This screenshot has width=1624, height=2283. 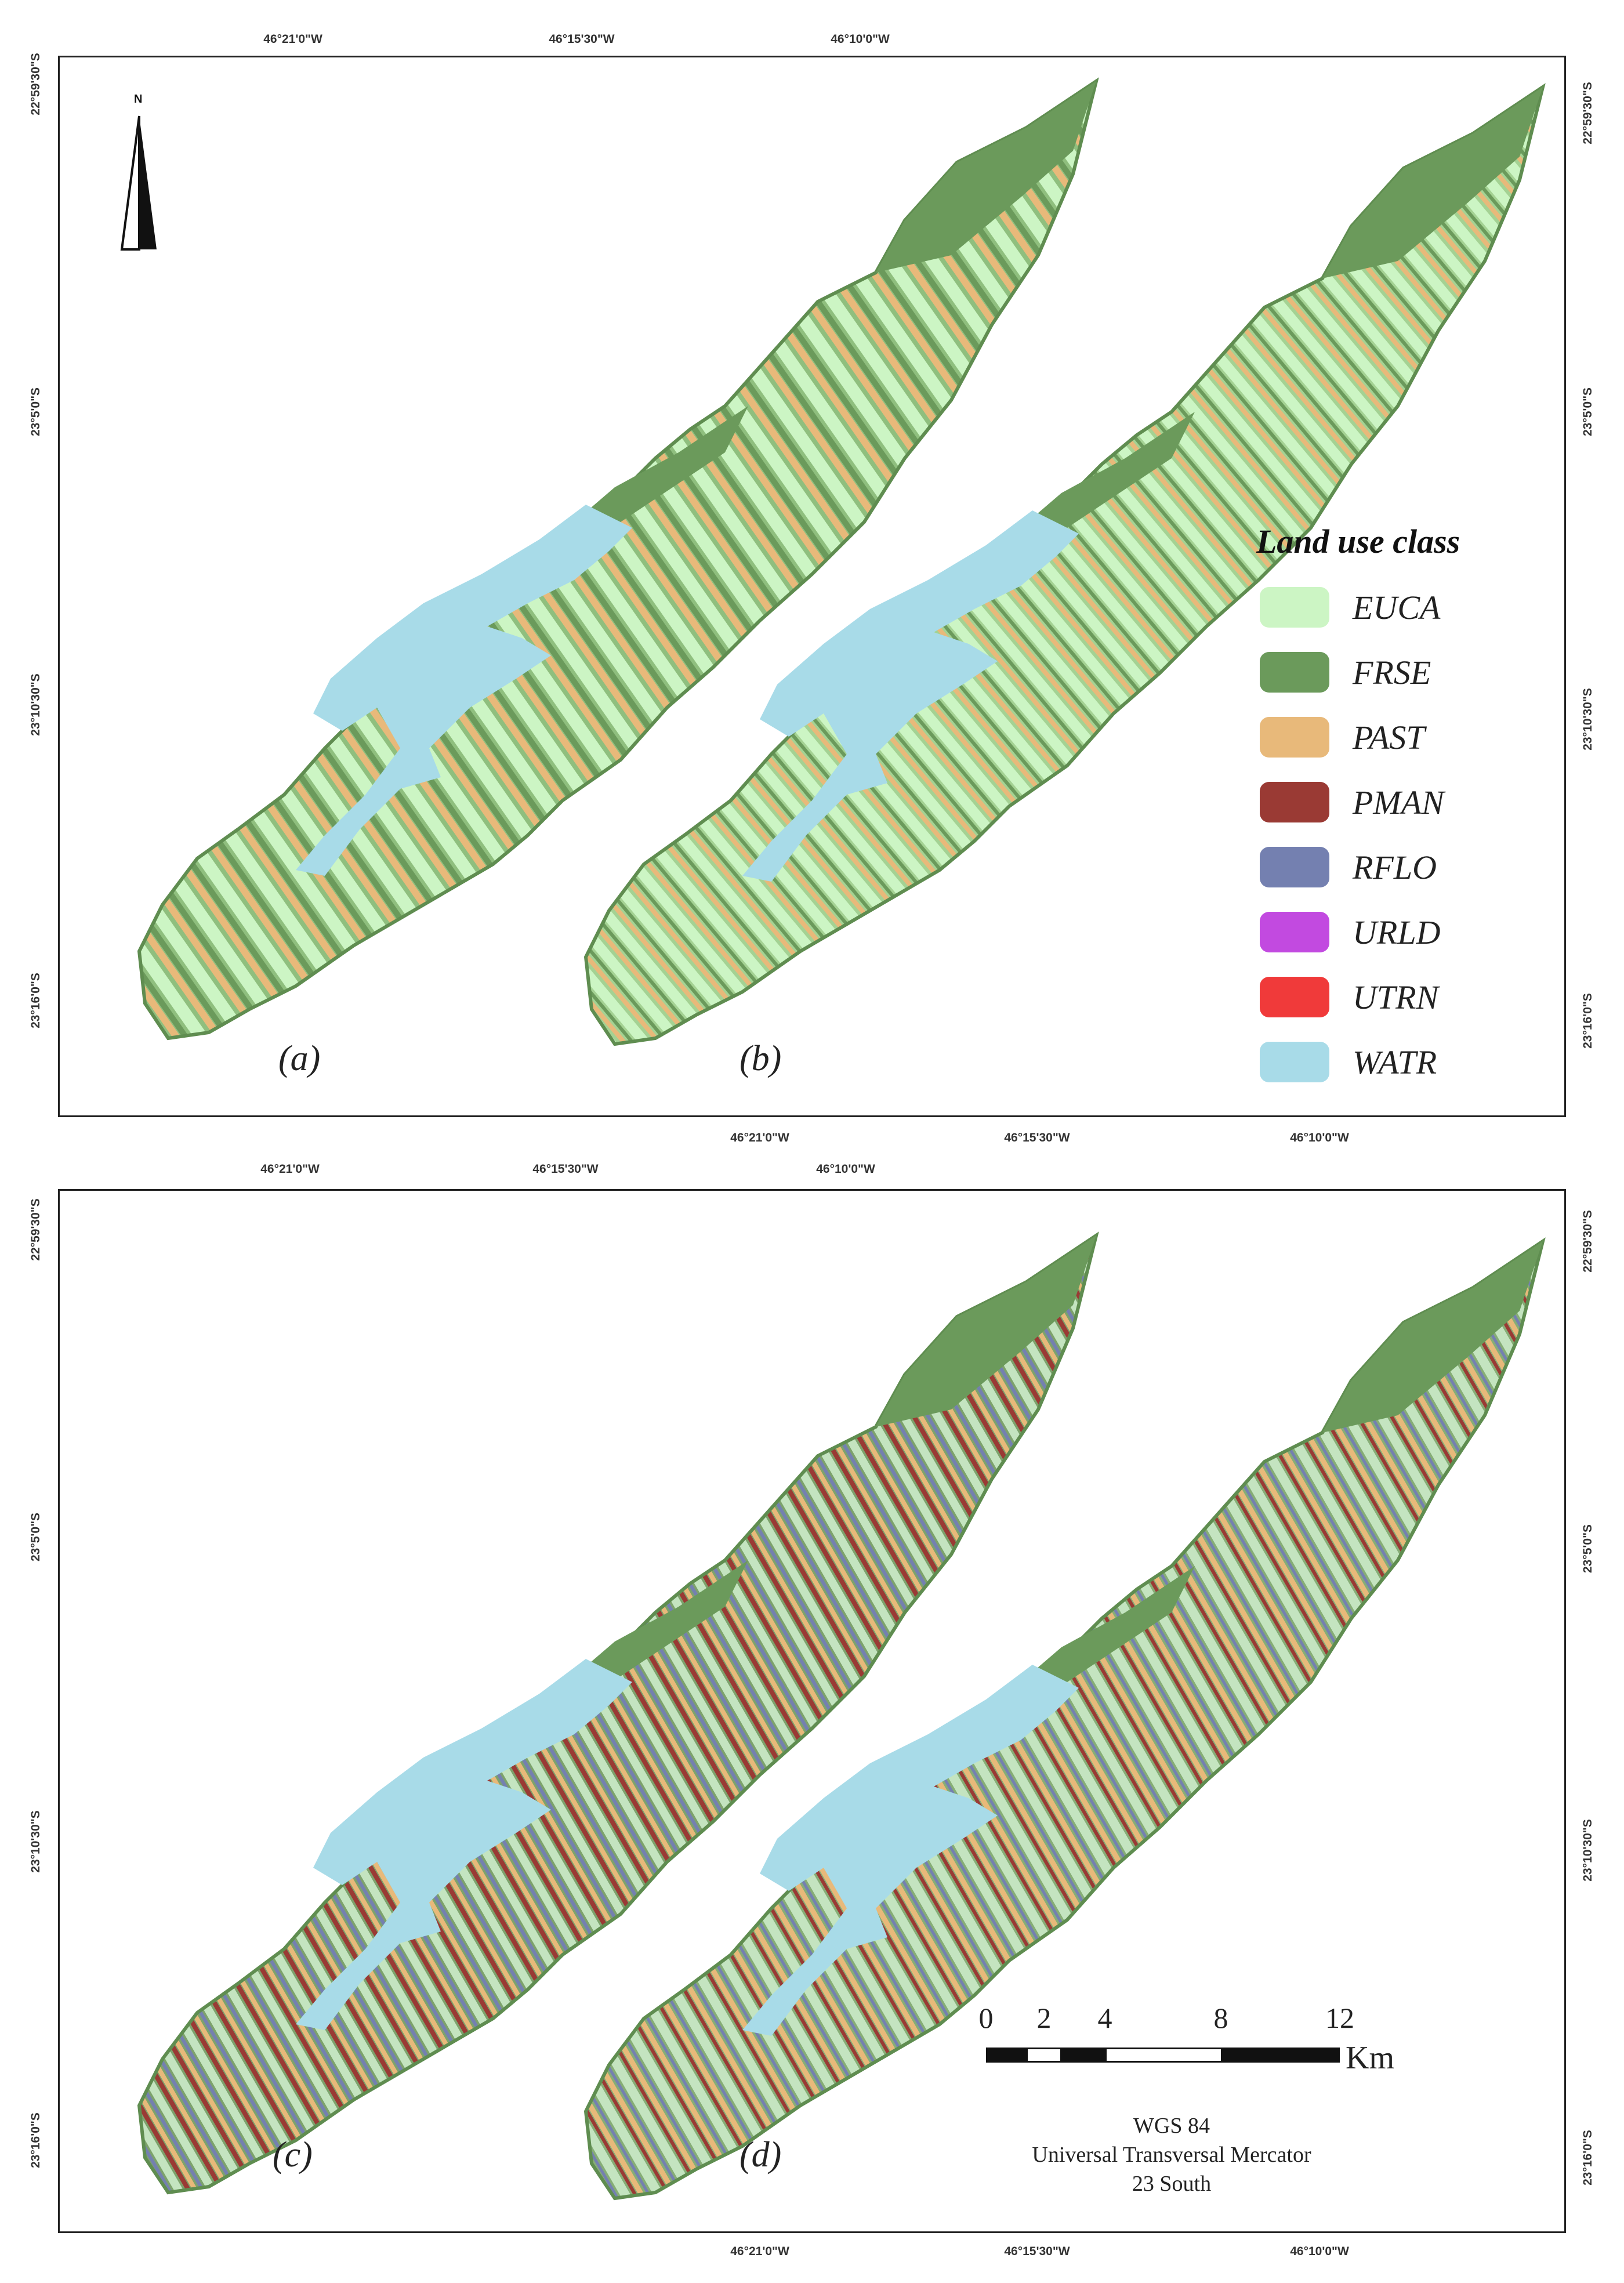 What do you see at coordinates (1398, 802) in the screenshot?
I see `legend-label: PMAN` at bounding box center [1398, 802].